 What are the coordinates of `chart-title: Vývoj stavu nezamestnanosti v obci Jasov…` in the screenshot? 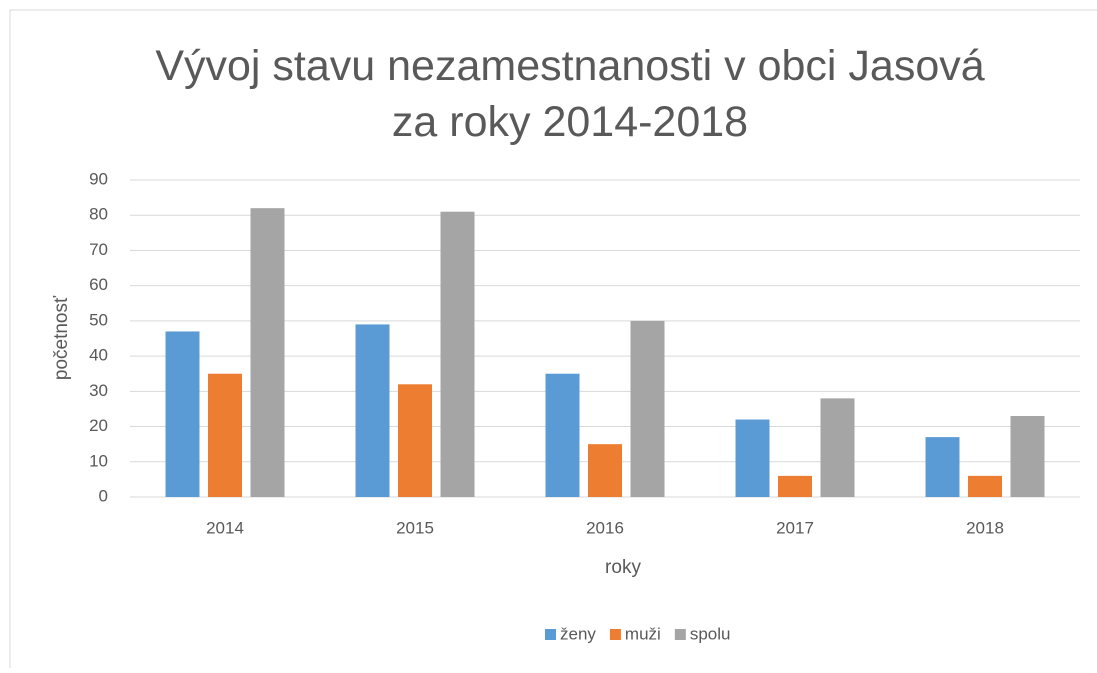 It's located at (570, 94).